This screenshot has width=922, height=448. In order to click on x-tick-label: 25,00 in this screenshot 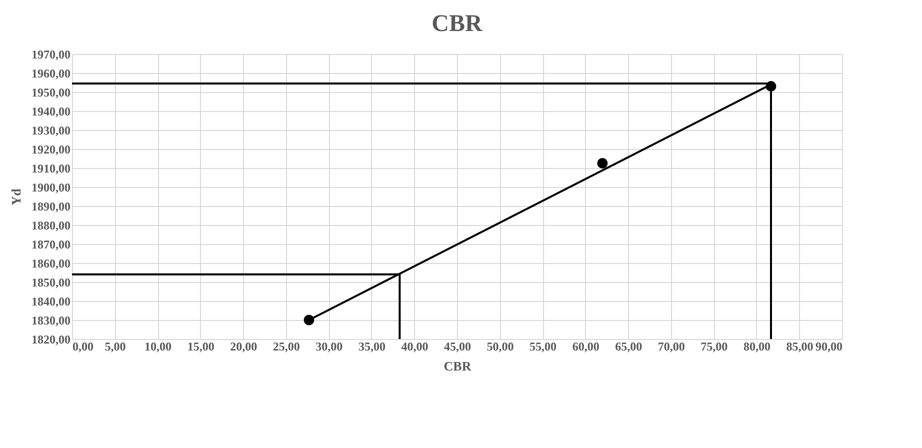, I will do `click(286, 347)`.